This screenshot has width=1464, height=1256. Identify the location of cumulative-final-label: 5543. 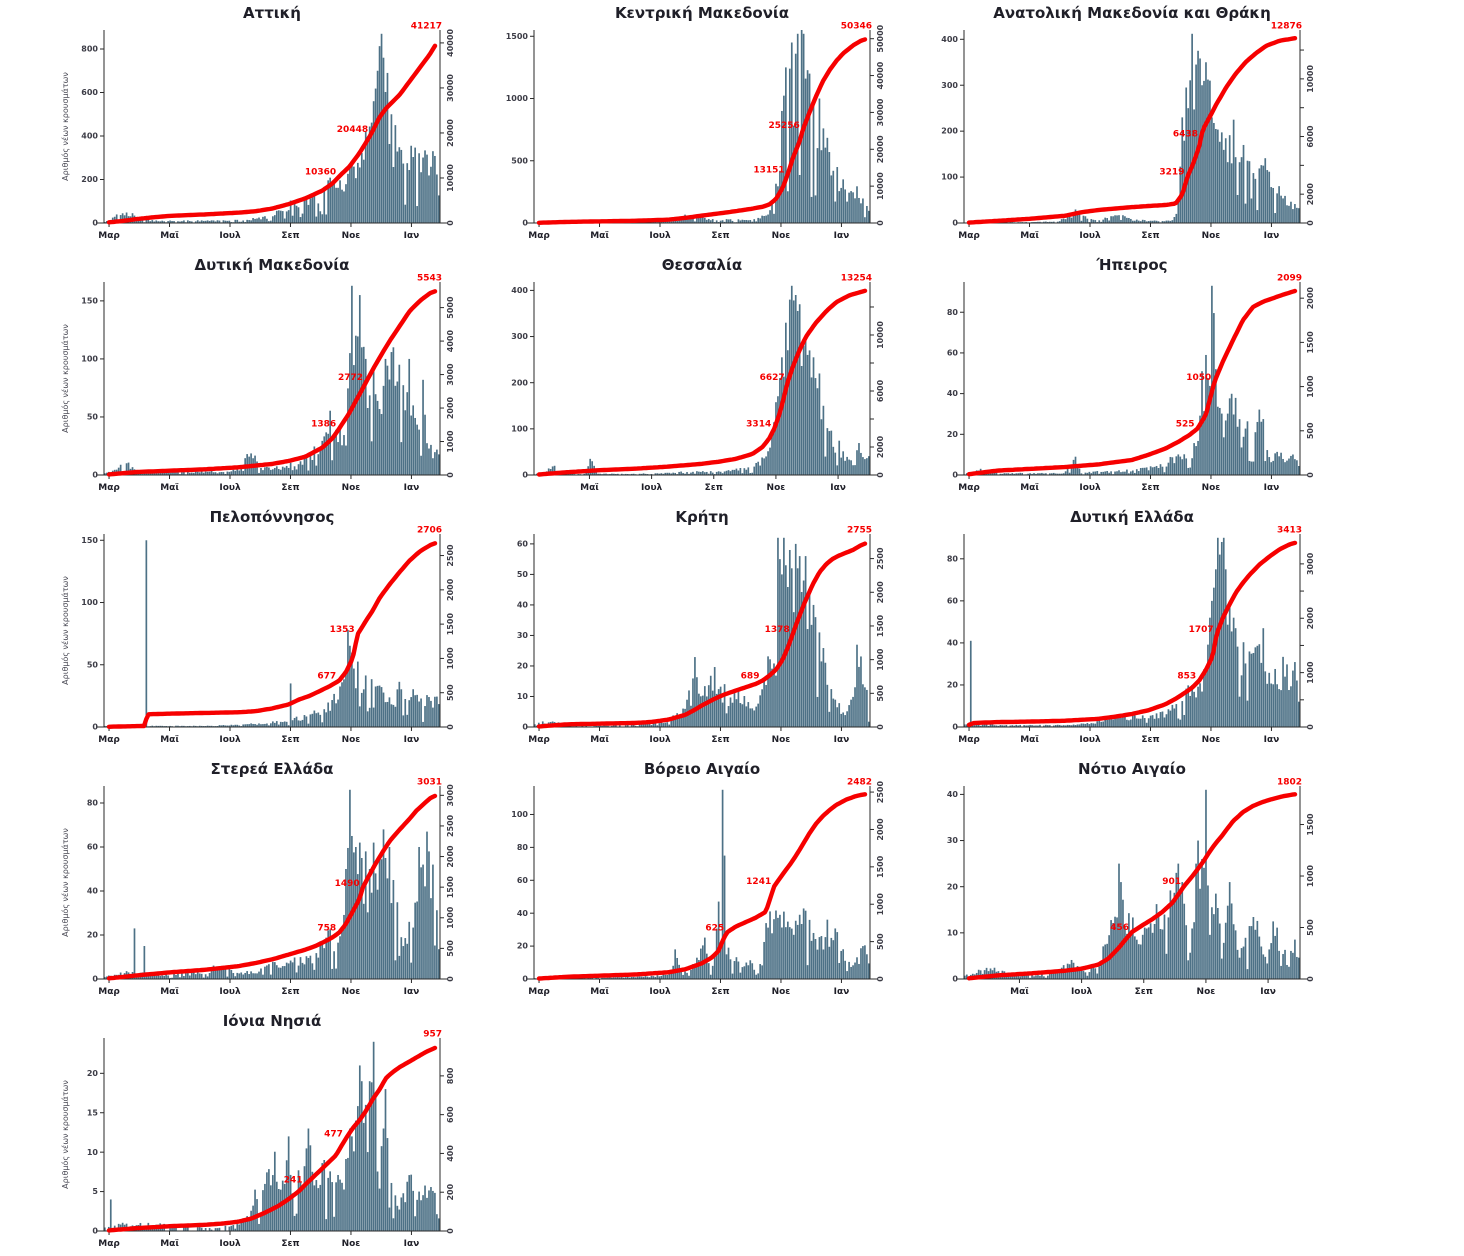
(429, 278).